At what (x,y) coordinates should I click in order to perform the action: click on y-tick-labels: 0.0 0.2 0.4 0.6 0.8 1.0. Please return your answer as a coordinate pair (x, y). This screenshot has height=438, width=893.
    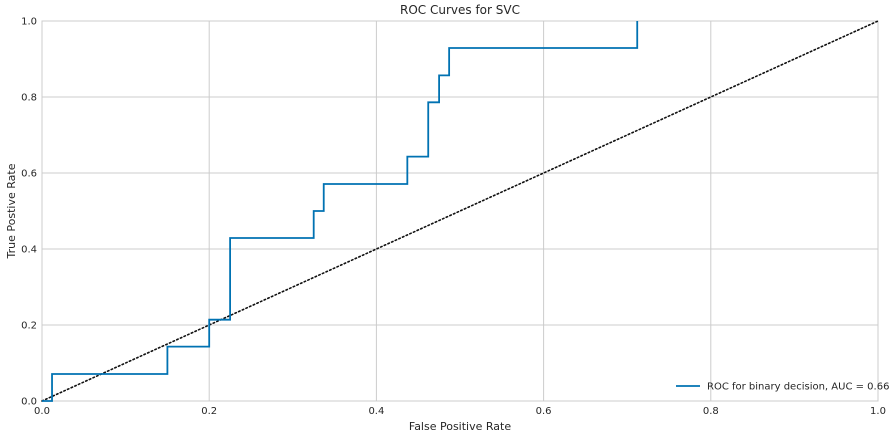
    Looking at the image, I should click on (29, 212).